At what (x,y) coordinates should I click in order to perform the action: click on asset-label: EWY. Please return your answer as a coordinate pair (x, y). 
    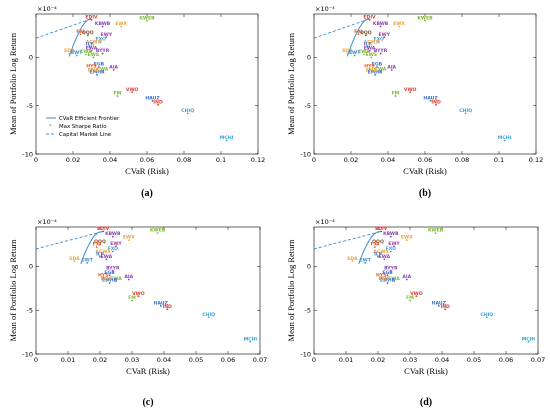
    Looking at the image, I should click on (394, 244).